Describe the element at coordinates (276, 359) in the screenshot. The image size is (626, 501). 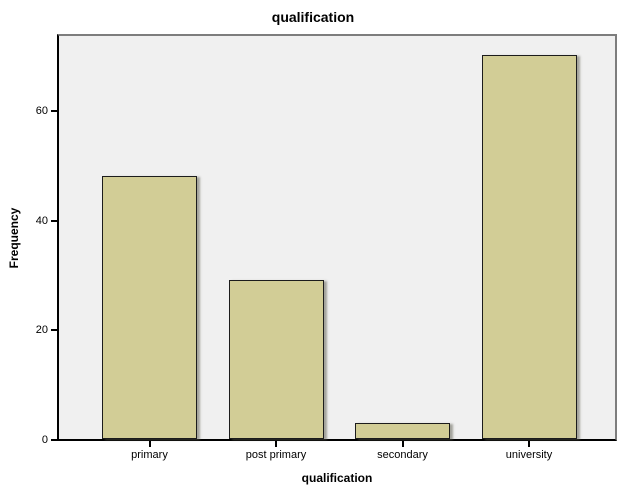
I see `bar-post-primary` at that location.